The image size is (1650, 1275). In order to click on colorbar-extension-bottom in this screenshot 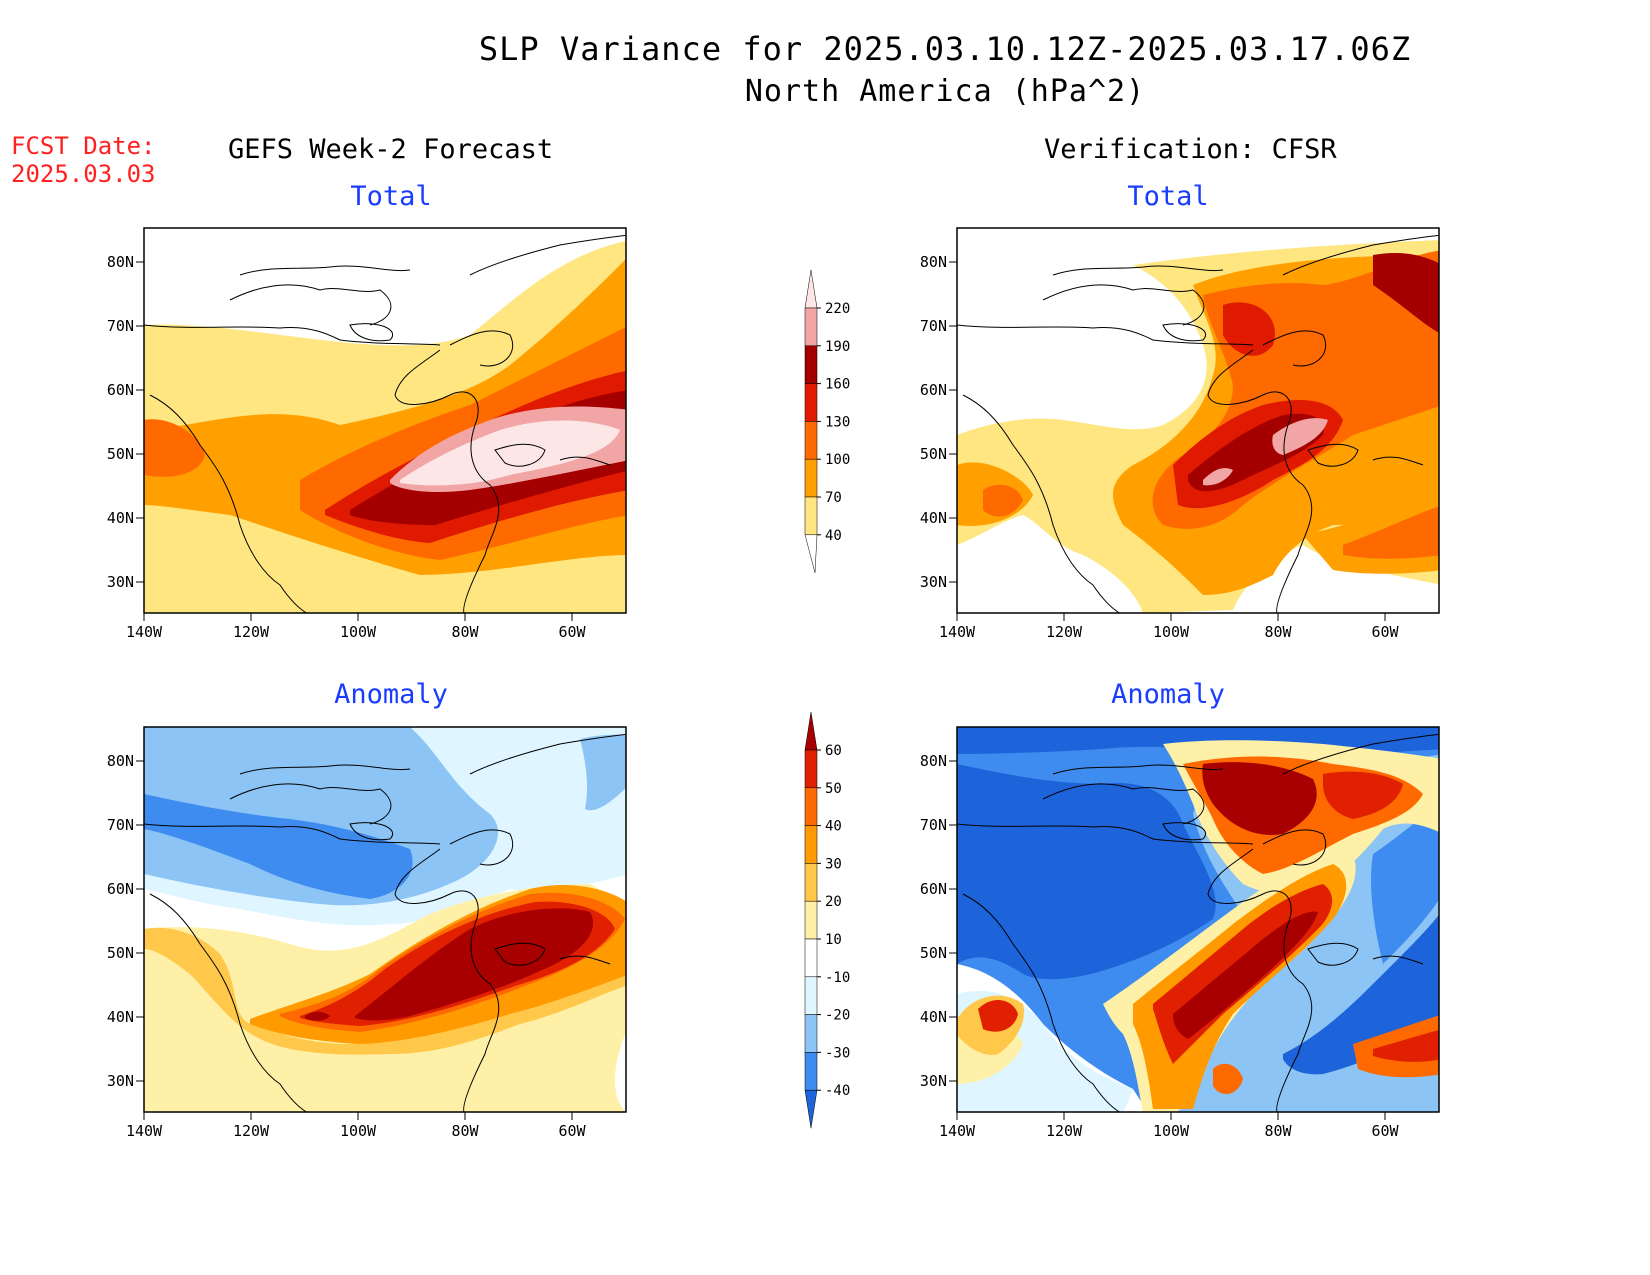, I will do `click(811, 1109)`.